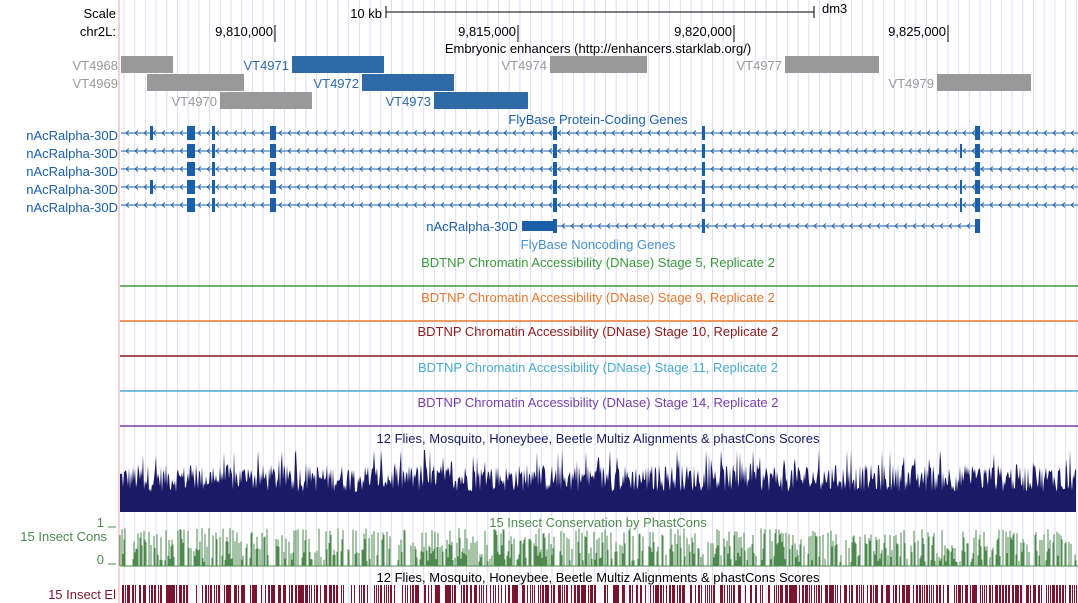 This screenshot has height=603, width=1078. What do you see at coordinates (266, 65) in the screenshot?
I see `enhancer-label: VT4971` at bounding box center [266, 65].